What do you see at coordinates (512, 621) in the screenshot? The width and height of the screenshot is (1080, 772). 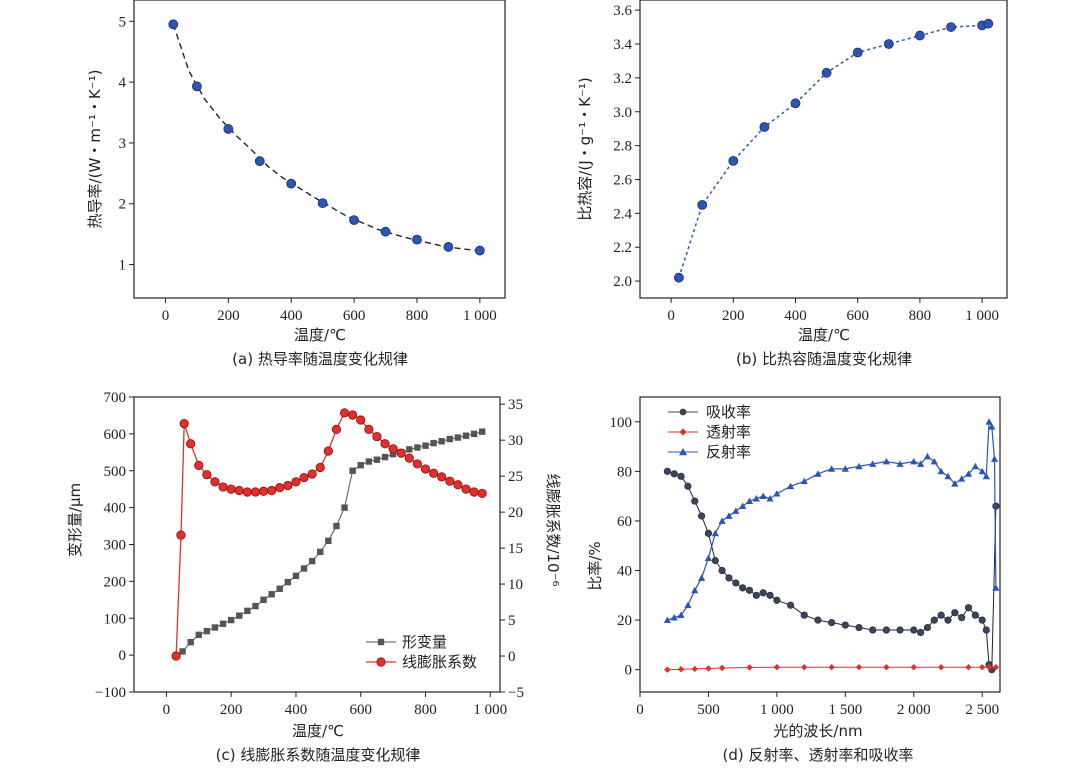 I see `y-right-tick-label: 5` at bounding box center [512, 621].